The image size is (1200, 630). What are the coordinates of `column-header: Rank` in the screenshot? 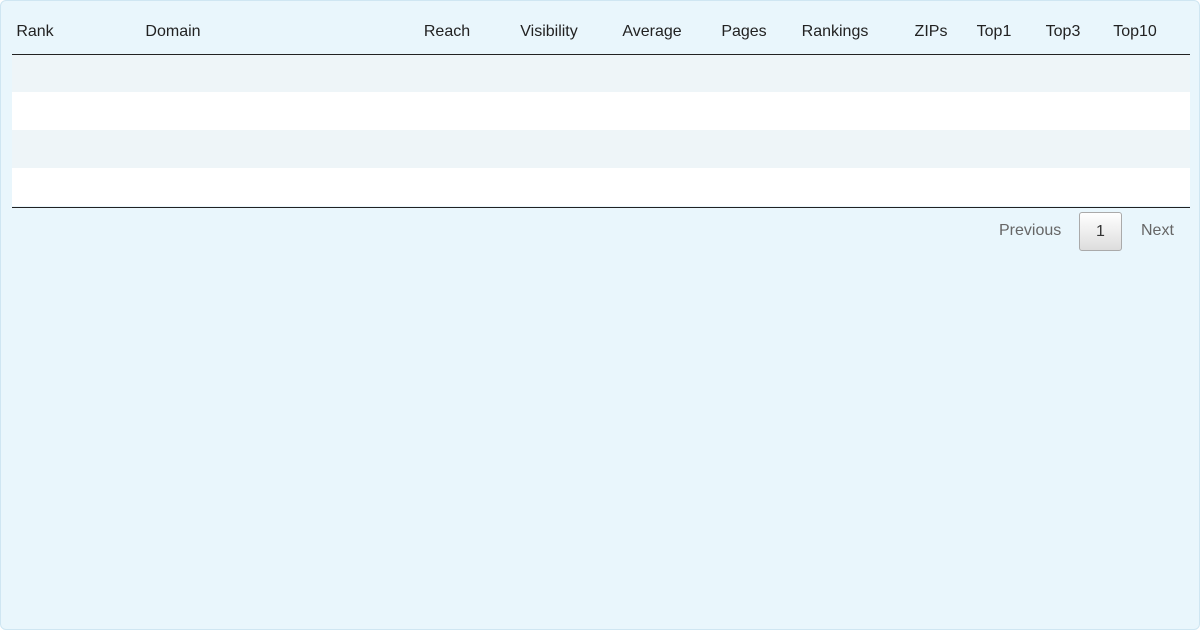 It's located at (35, 31).